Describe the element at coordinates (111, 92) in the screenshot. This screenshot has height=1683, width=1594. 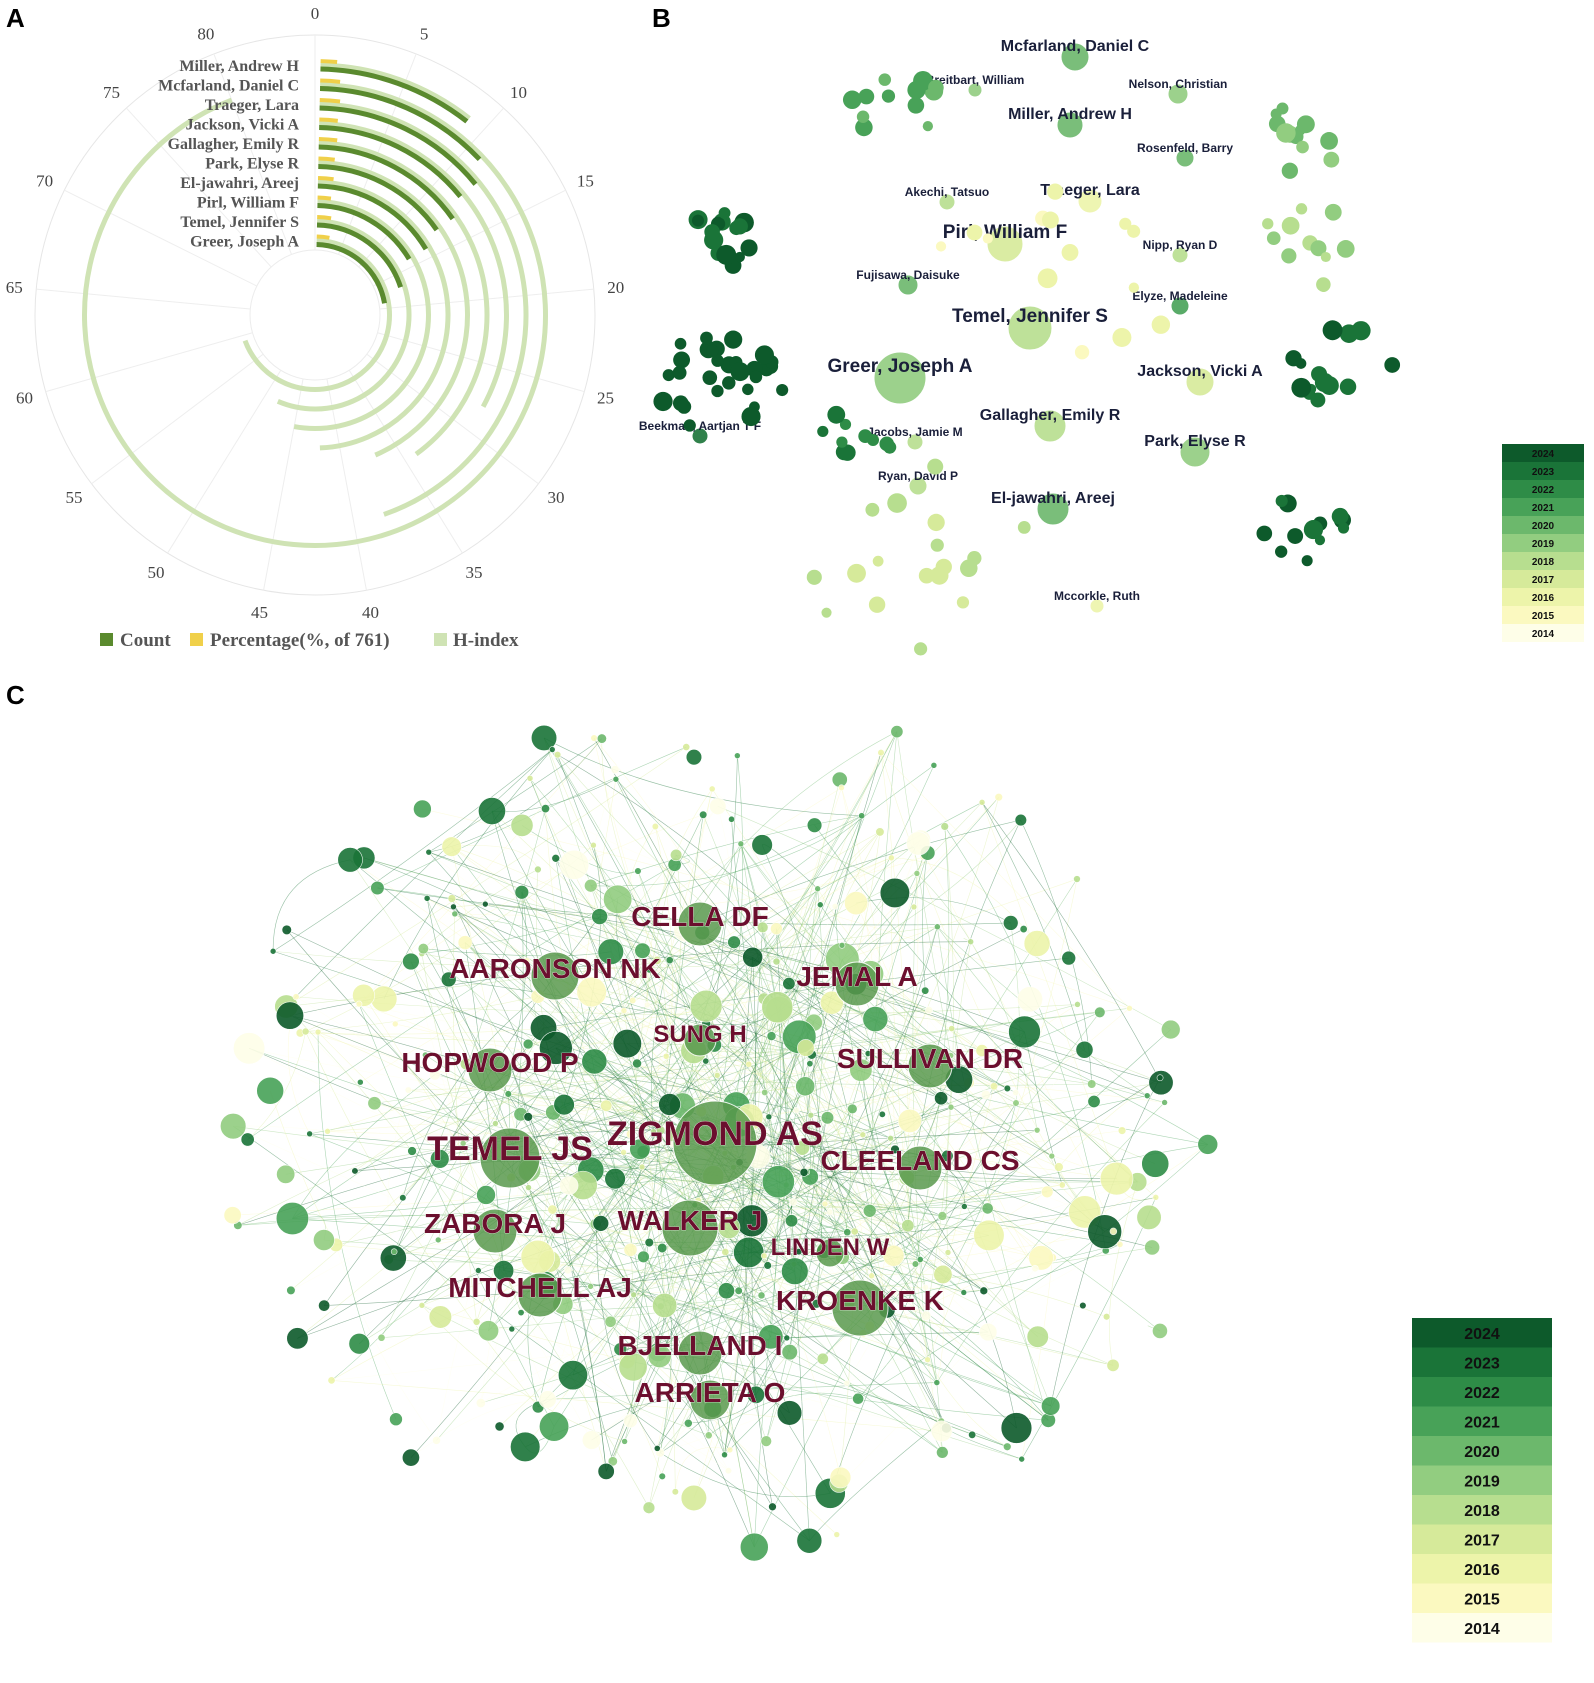
I see `angular-tick-label: 75` at that location.